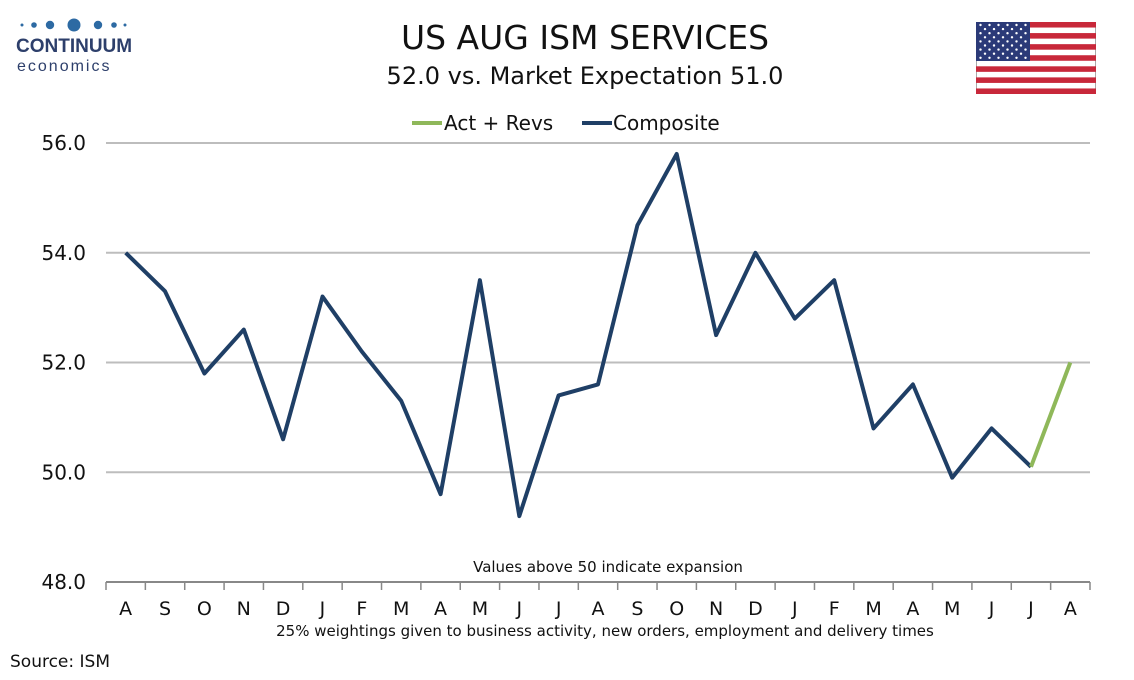 The image size is (1134, 680). I want to click on logo-brand: CONTINUUM, so click(74, 46).